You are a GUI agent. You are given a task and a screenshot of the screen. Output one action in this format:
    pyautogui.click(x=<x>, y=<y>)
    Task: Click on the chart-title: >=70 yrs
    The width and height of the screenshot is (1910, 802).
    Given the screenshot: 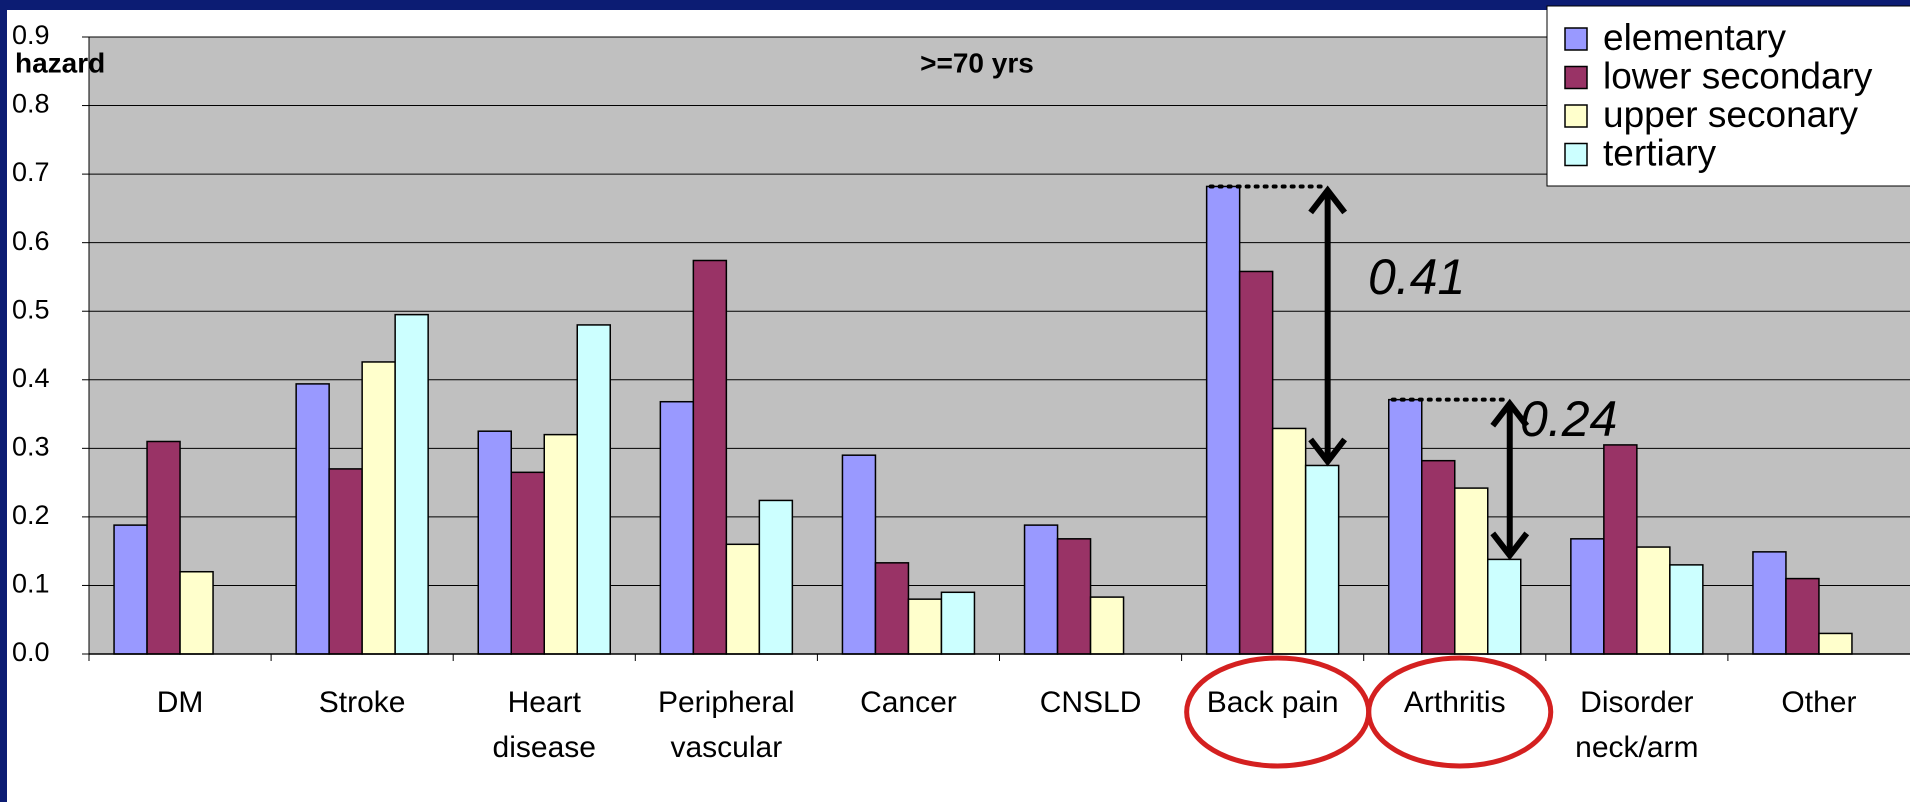 What is the action you would take?
    pyautogui.click(x=977, y=62)
    